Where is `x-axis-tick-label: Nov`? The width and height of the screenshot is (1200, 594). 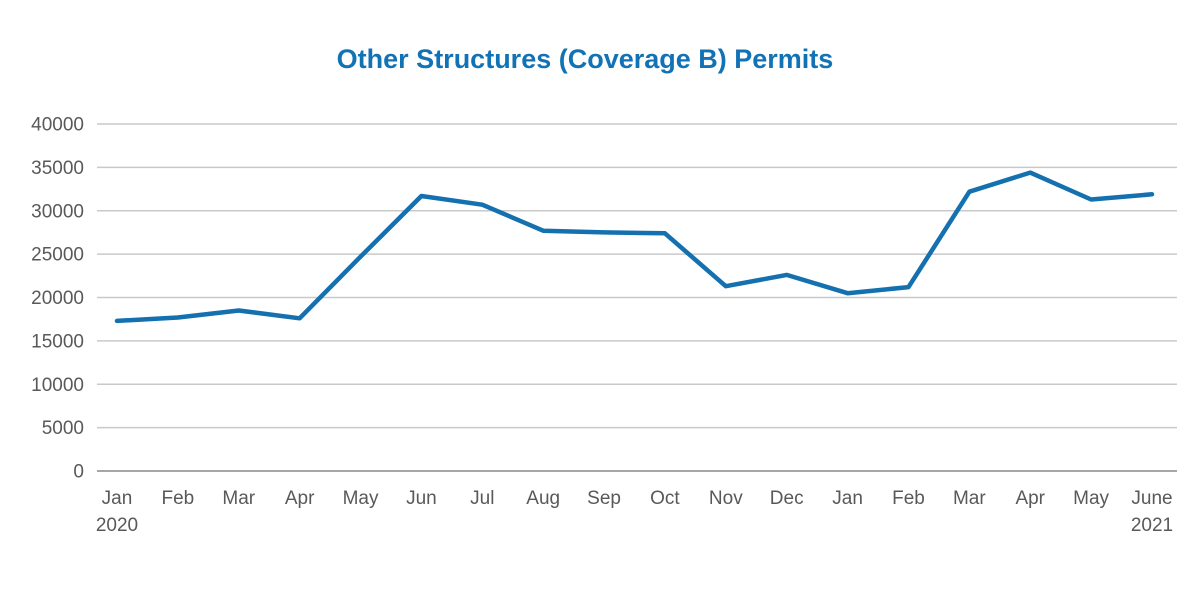 x-axis-tick-label: Nov is located at coordinates (726, 498).